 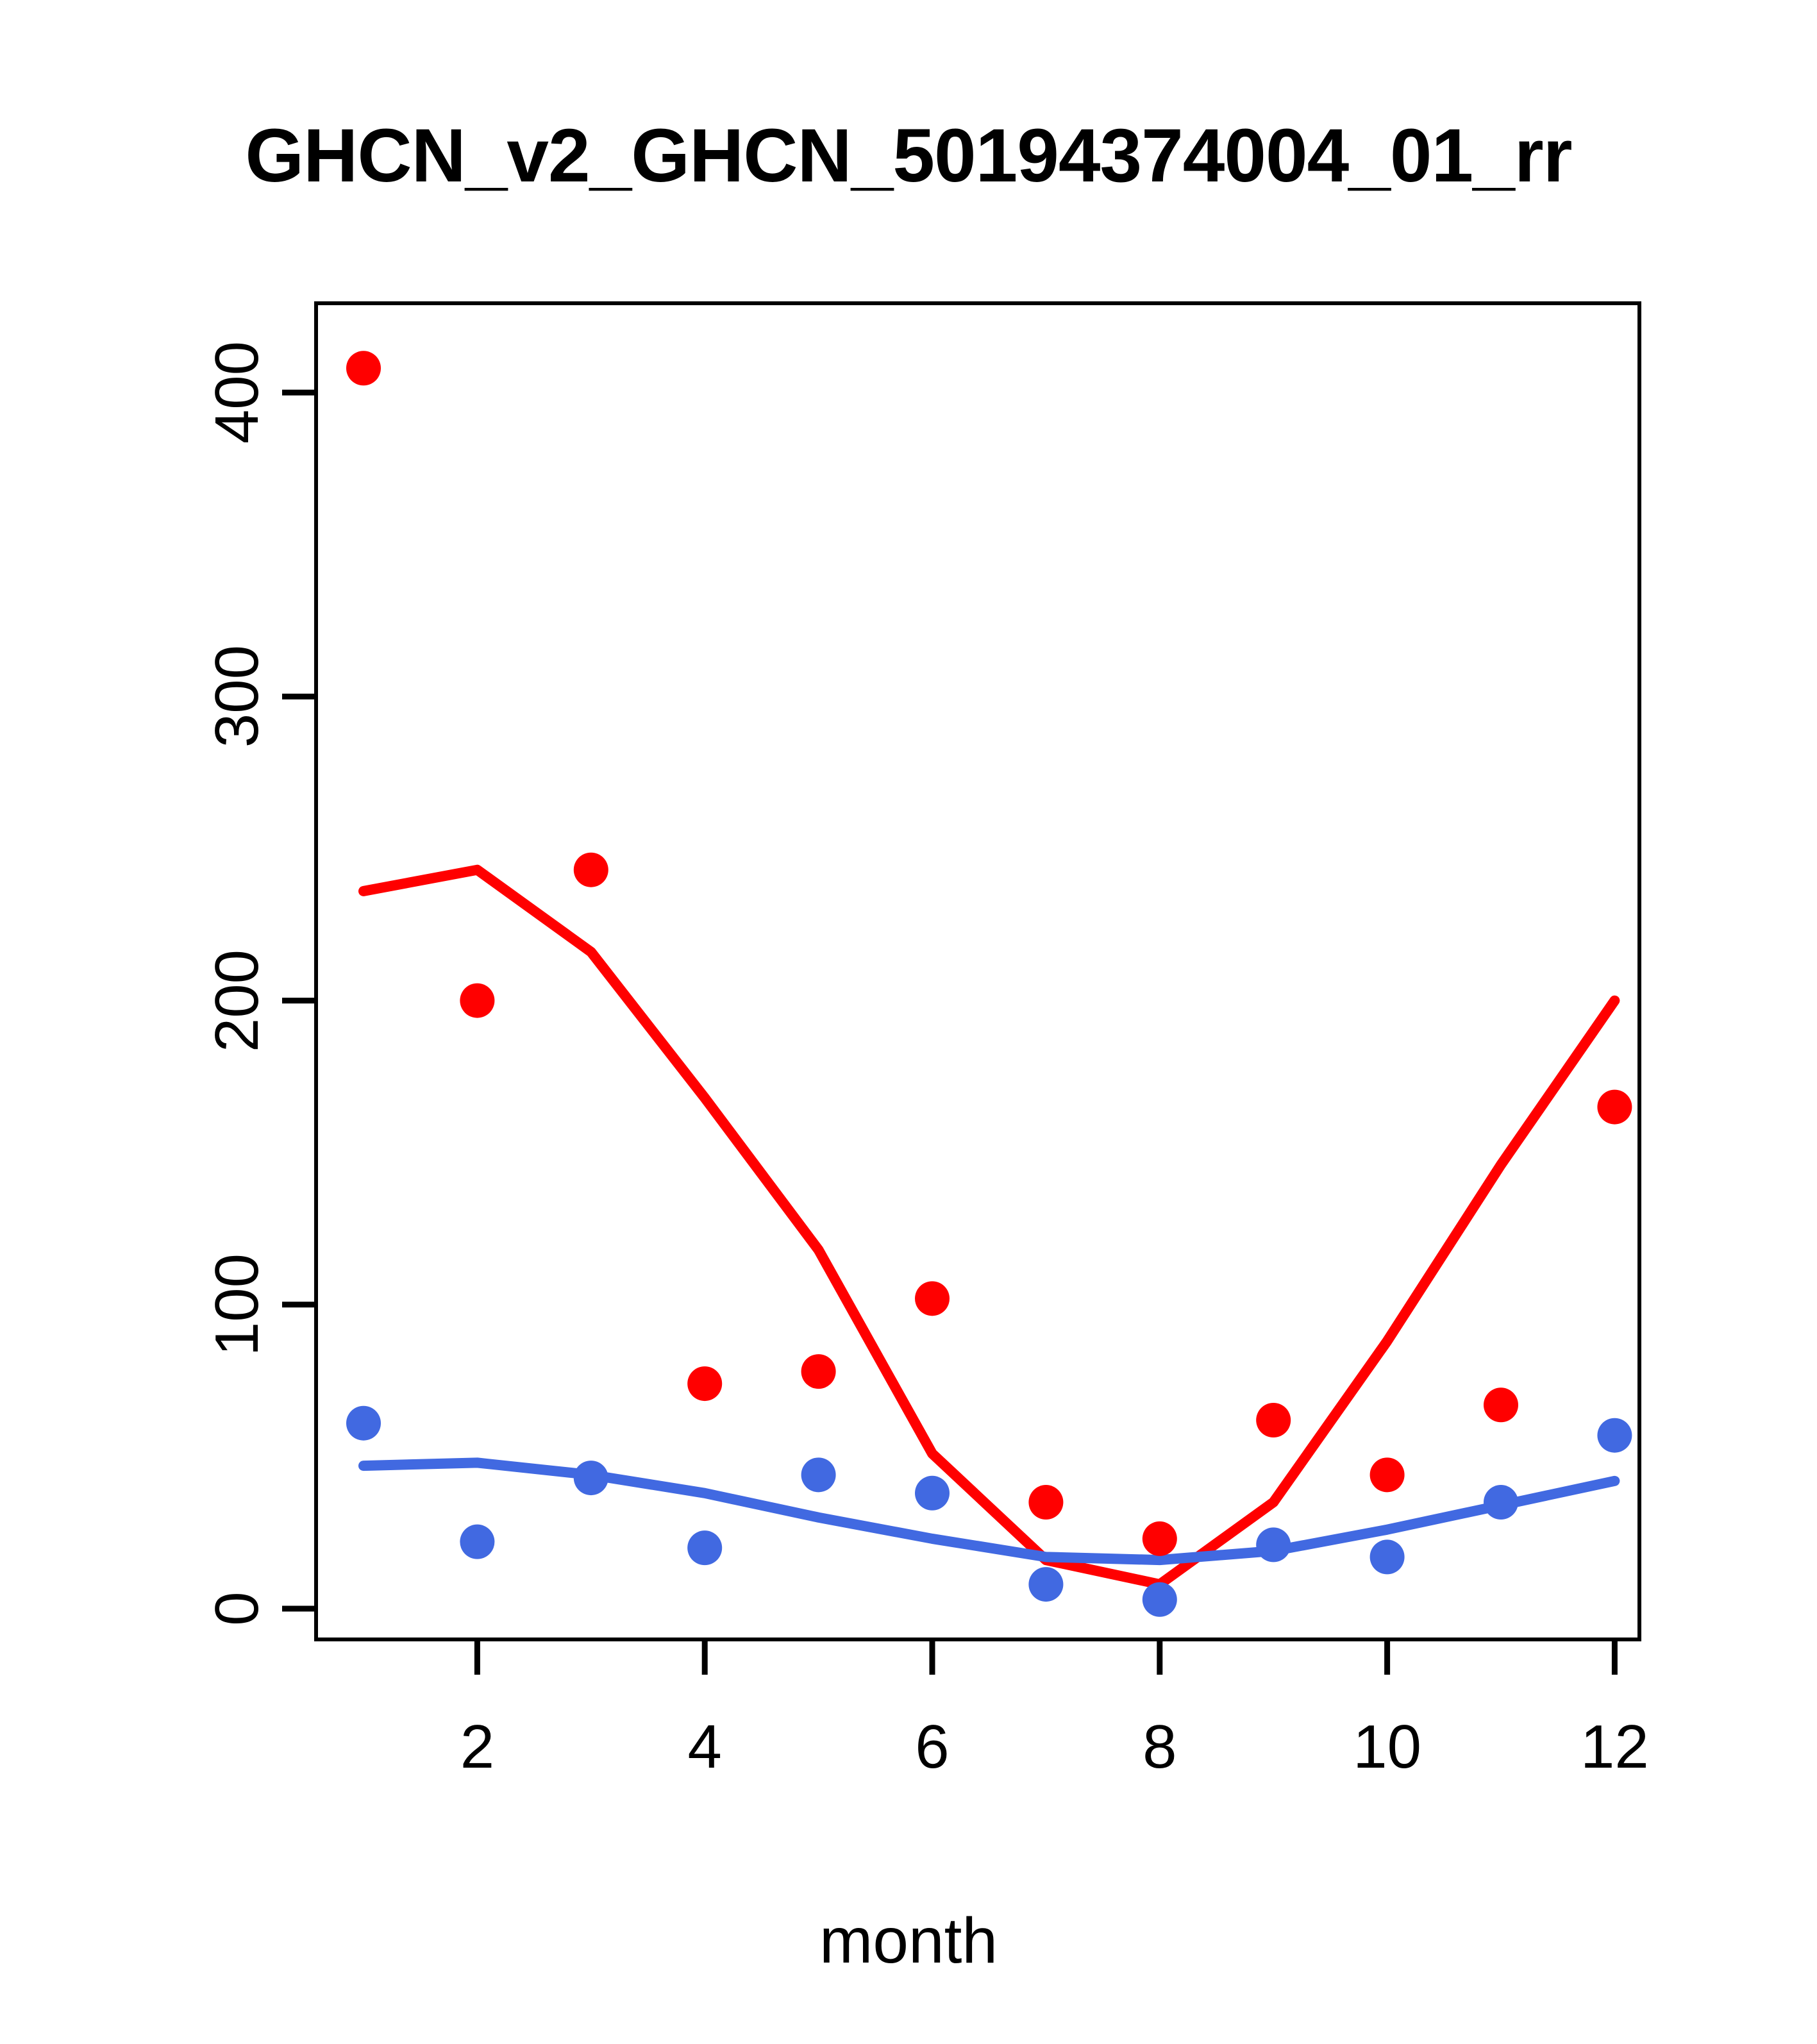 I want to click on y-tick-label: 0, so click(x=237, y=1608).